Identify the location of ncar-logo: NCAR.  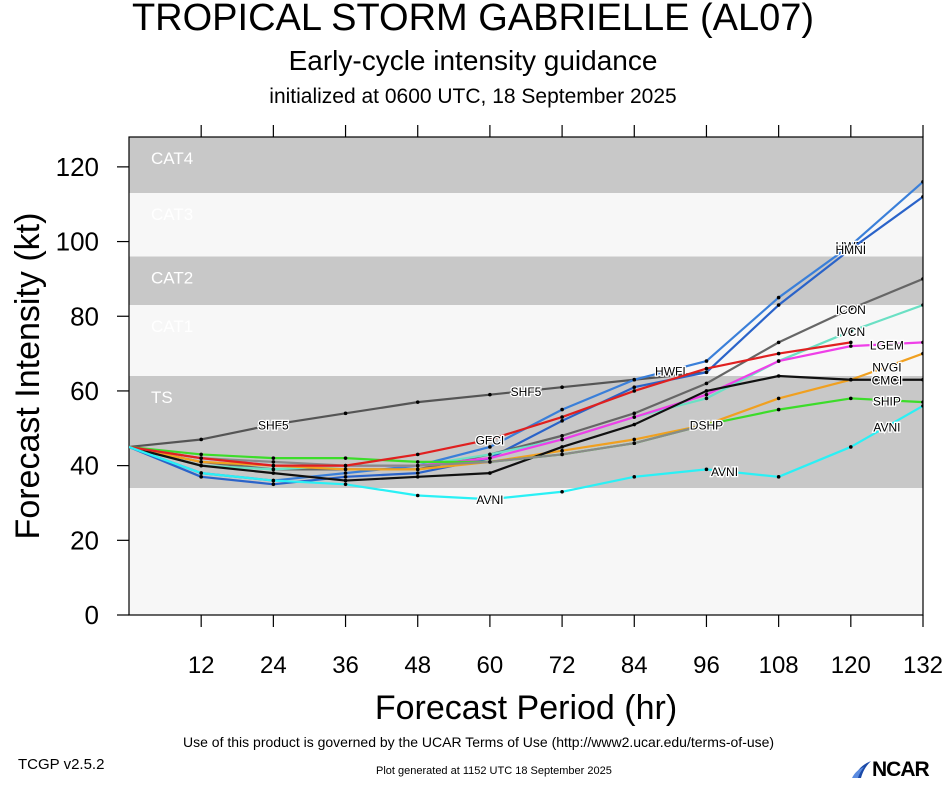
(899, 769).